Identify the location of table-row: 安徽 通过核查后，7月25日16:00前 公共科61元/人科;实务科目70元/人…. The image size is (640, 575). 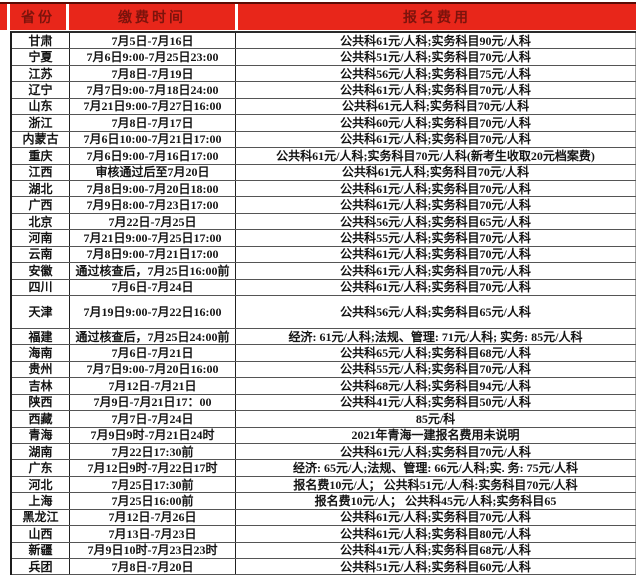
(324, 271).